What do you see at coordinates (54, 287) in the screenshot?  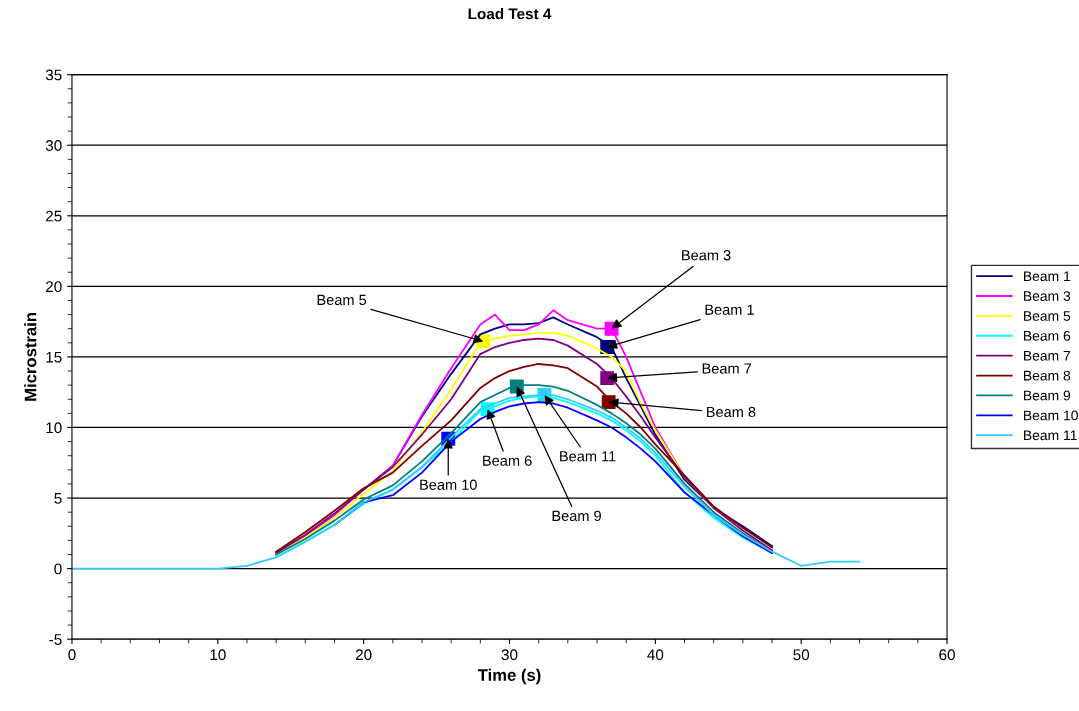 I see `y-tick-label: 20` at bounding box center [54, 287].